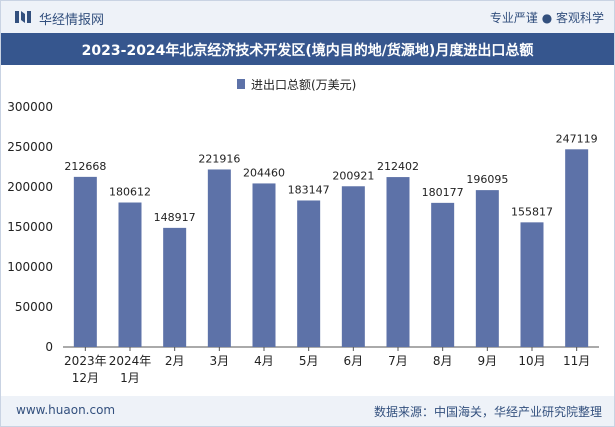 The height and width of the screenshot is (427, 615). I want to click on brand-name: 华经情报网, so click(72, 20).